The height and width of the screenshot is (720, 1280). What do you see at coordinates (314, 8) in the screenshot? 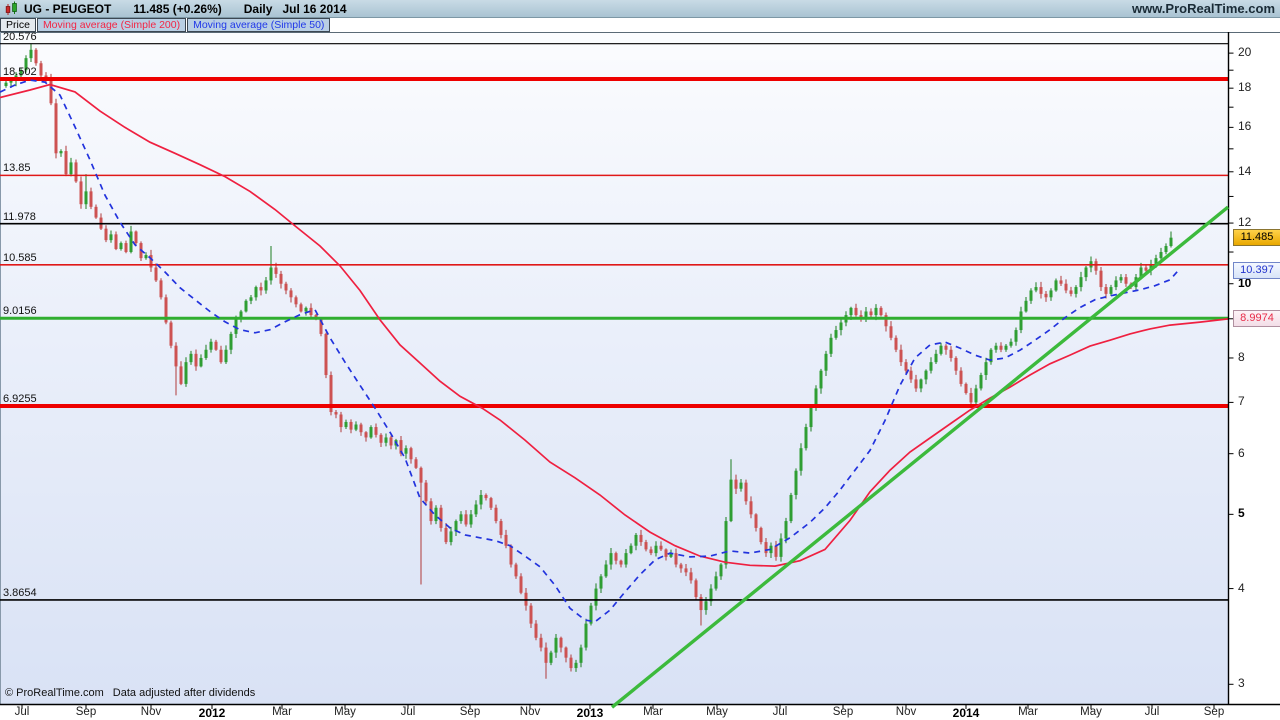
I see `chart-date: Jul 16 2014` at bounding box center [314, 8].